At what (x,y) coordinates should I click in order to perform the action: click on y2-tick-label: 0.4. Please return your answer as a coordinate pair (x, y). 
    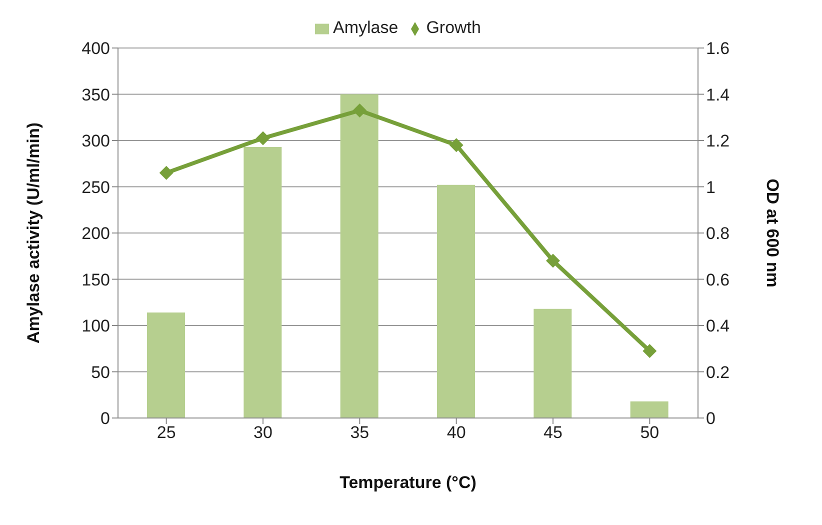
    Looking at the image, I should click on (718, 326).